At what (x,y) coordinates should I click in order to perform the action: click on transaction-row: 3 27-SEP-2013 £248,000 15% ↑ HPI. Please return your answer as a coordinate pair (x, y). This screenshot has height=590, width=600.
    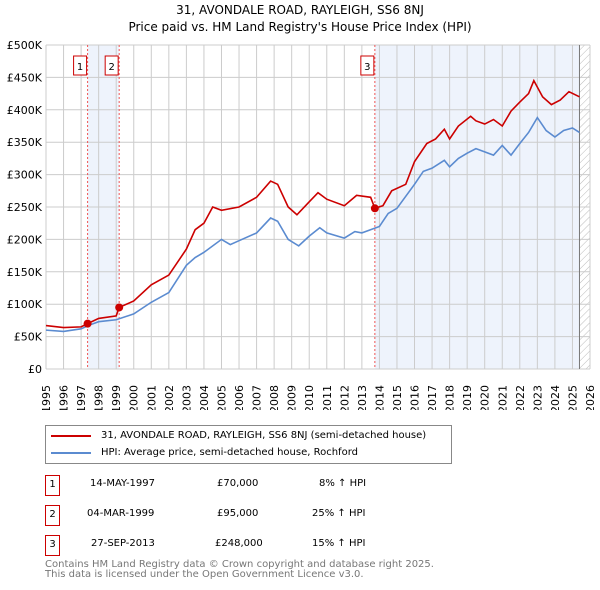
    Looking at the image, I should click on (245, 545).